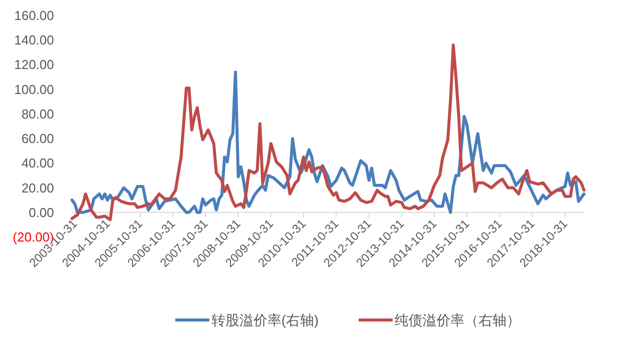 The image size is (644, 343). I want to click on y-tick-label: 40.00, so click(37, 163).